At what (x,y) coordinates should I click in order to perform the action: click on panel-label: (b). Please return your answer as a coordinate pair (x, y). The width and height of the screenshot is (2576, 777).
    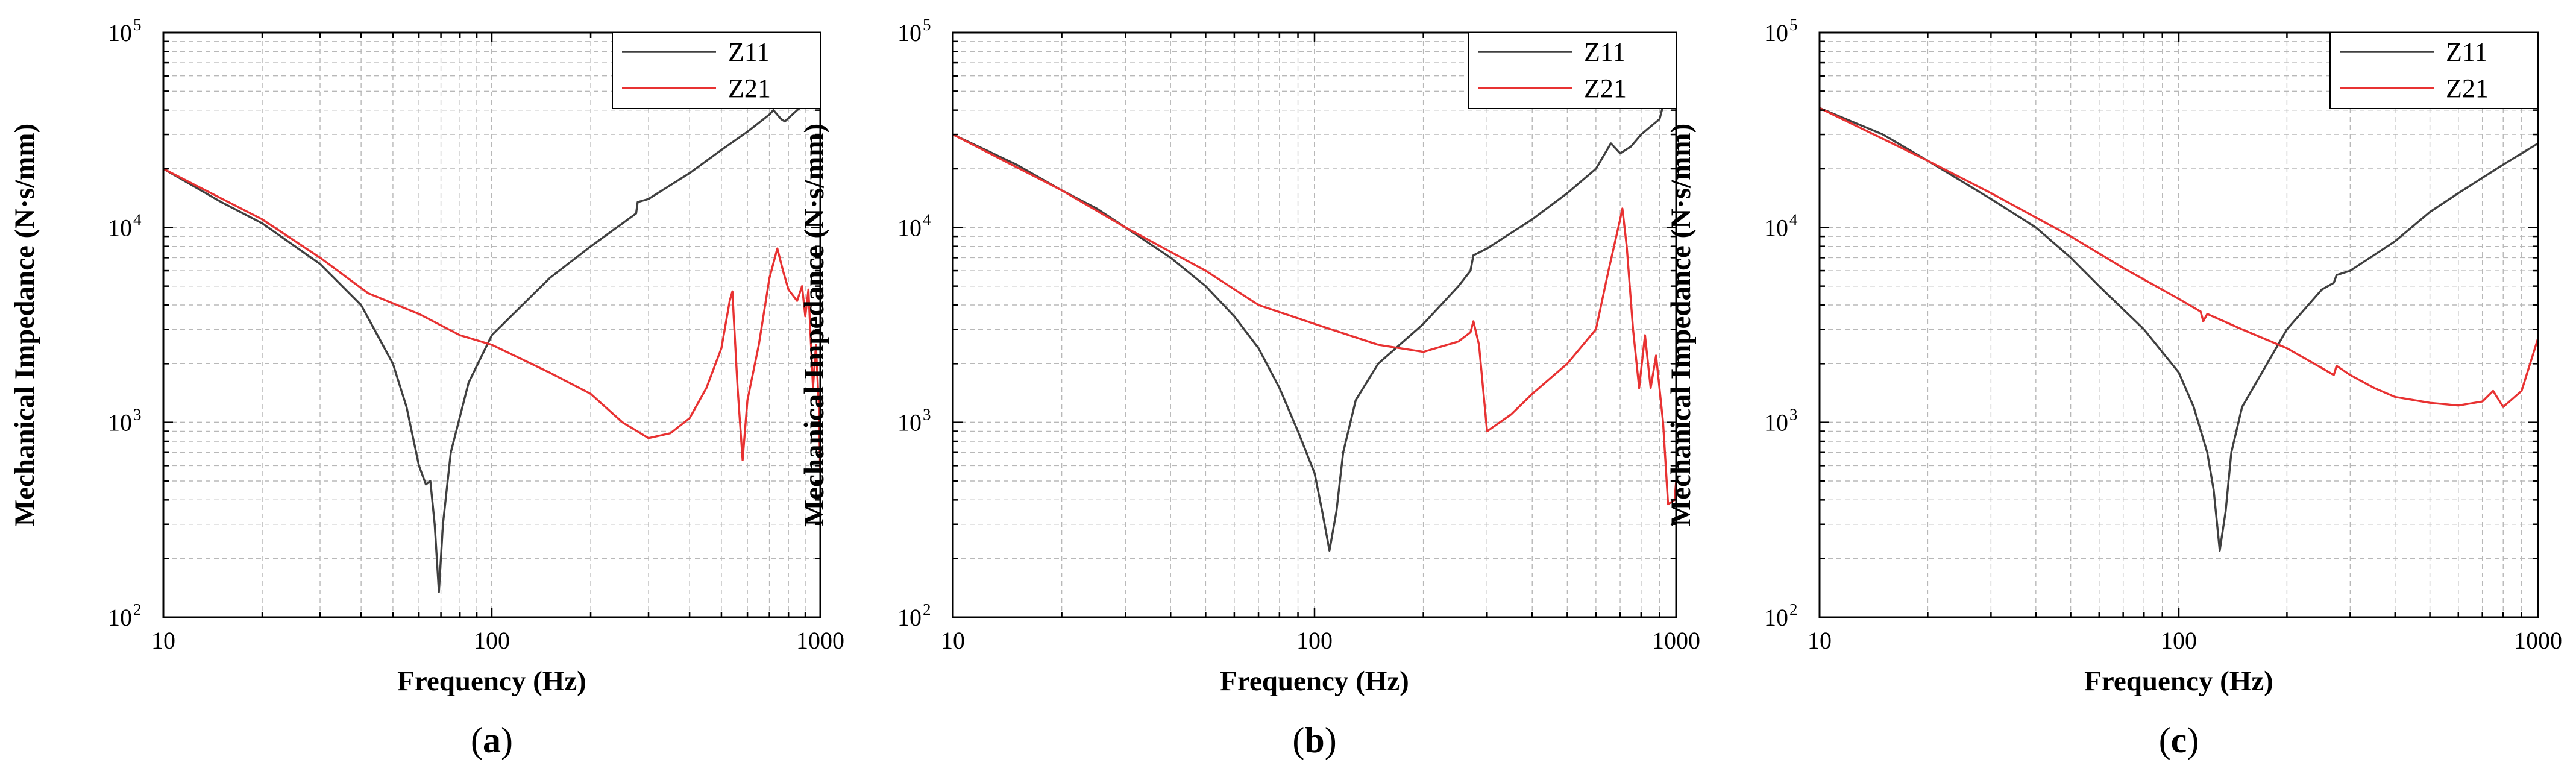
    Looking at the image, I should click on (1314, 740).